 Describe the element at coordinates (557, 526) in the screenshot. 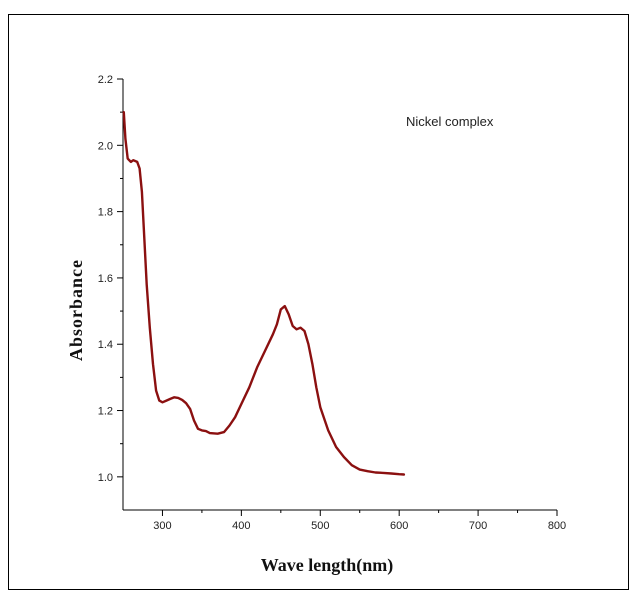

I see `x-tick-label: 800` at that location.